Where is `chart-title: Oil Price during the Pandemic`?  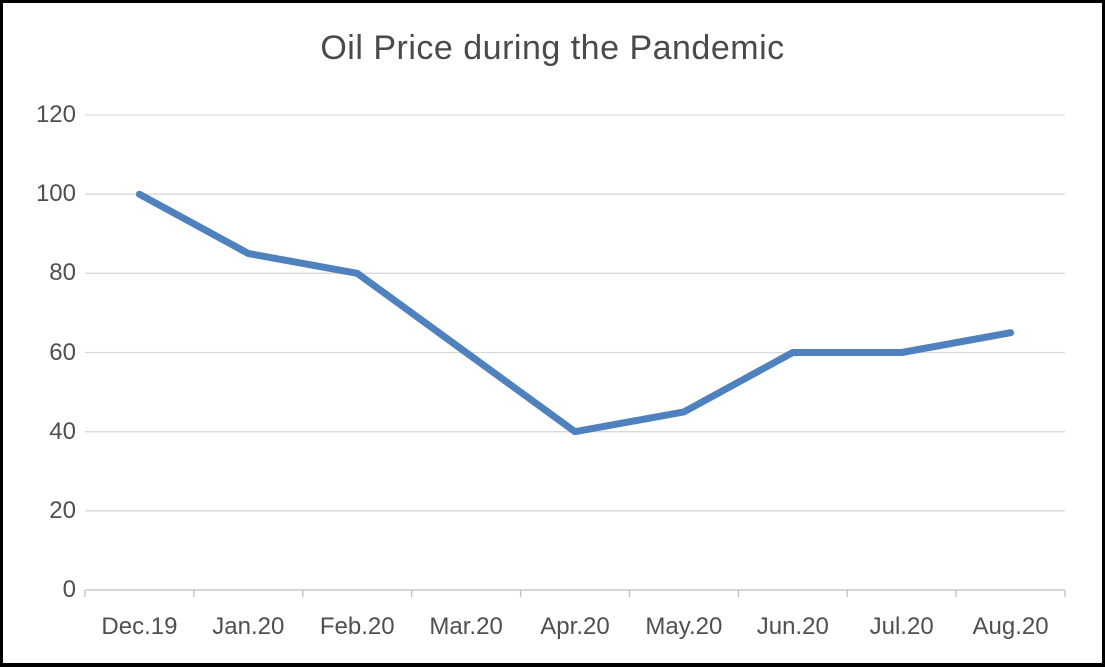
chart-title: Oil Price during the Pandemic is located at coordinates (552, 48).